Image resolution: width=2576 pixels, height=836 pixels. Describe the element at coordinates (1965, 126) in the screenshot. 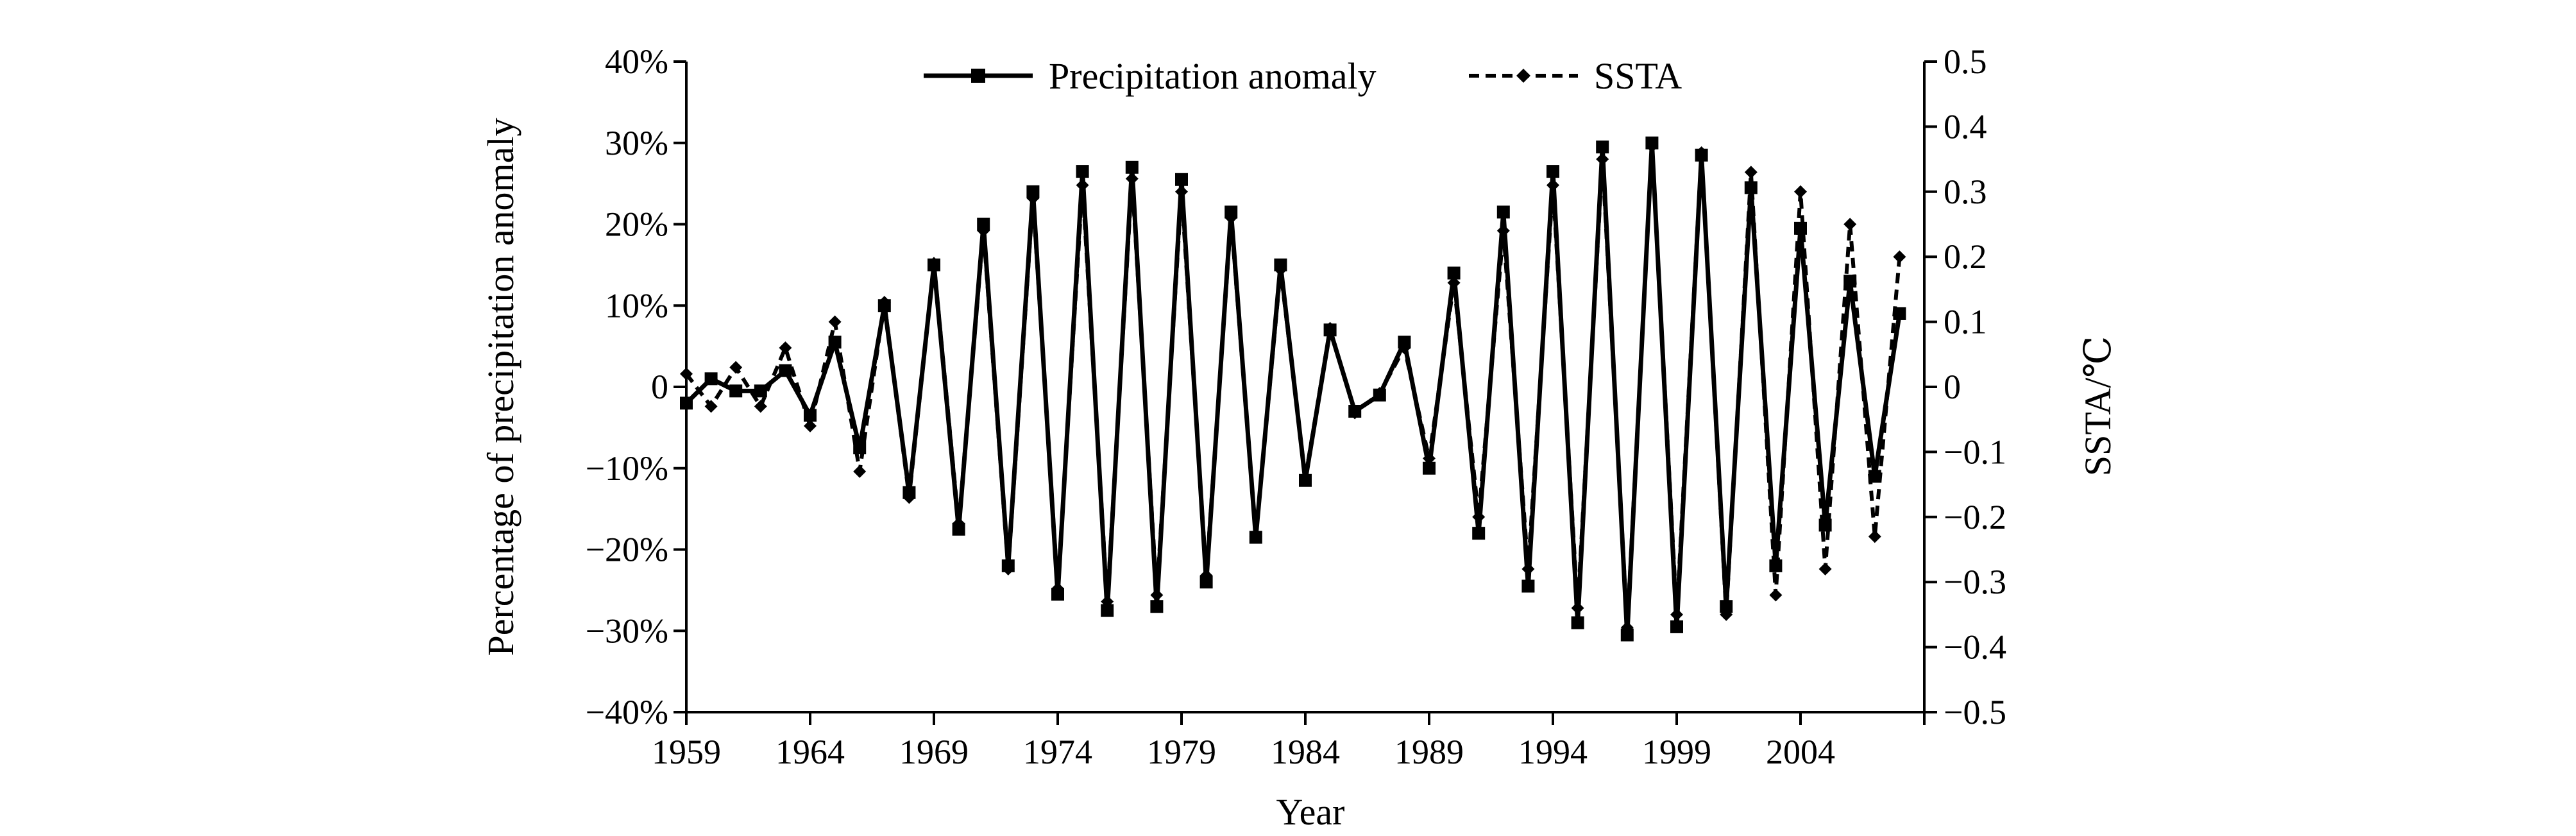

I see `y-tick-label-right: 0.4` at that location.